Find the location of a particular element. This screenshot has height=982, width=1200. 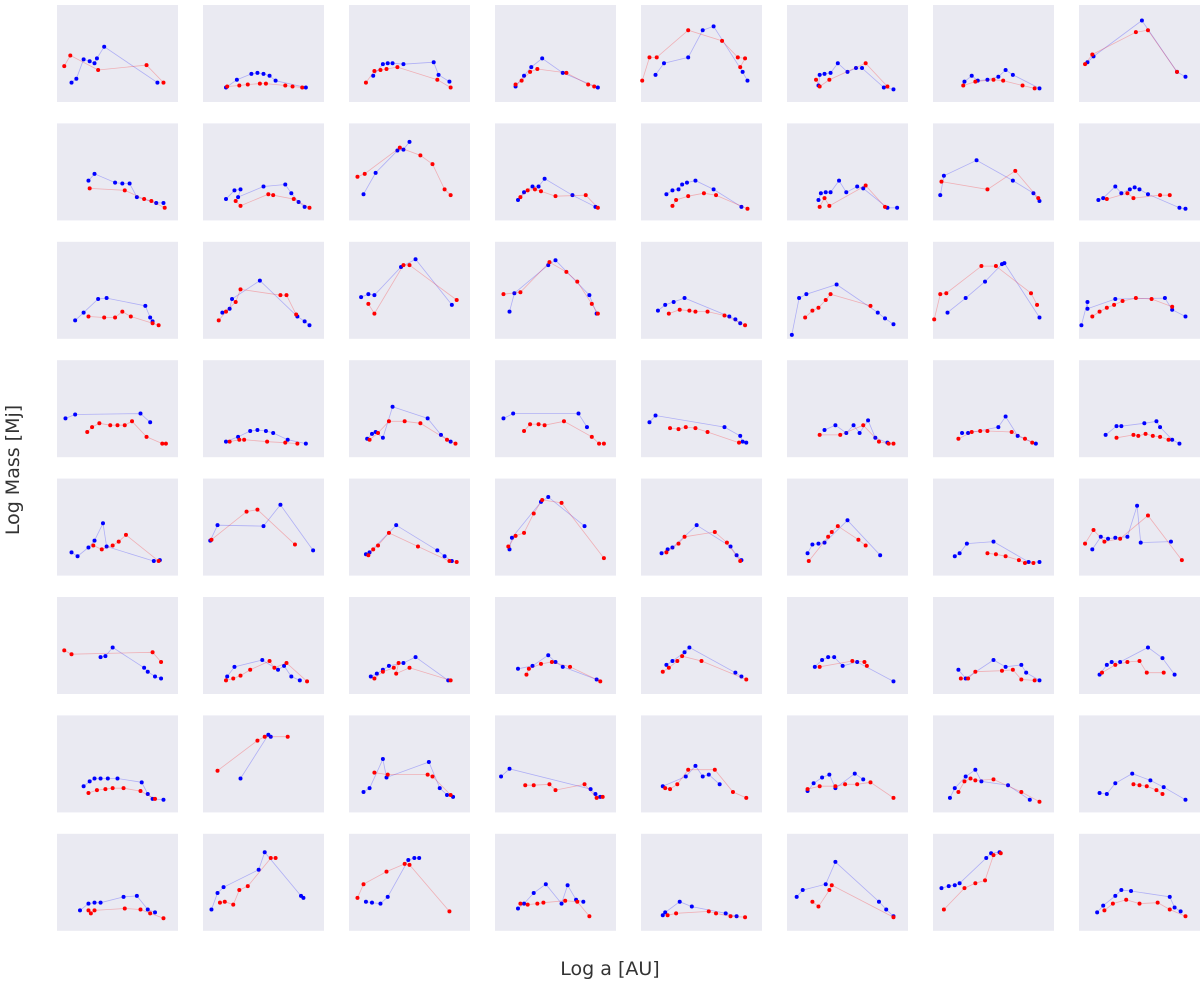

series-line is located at coordinates (550, 896).